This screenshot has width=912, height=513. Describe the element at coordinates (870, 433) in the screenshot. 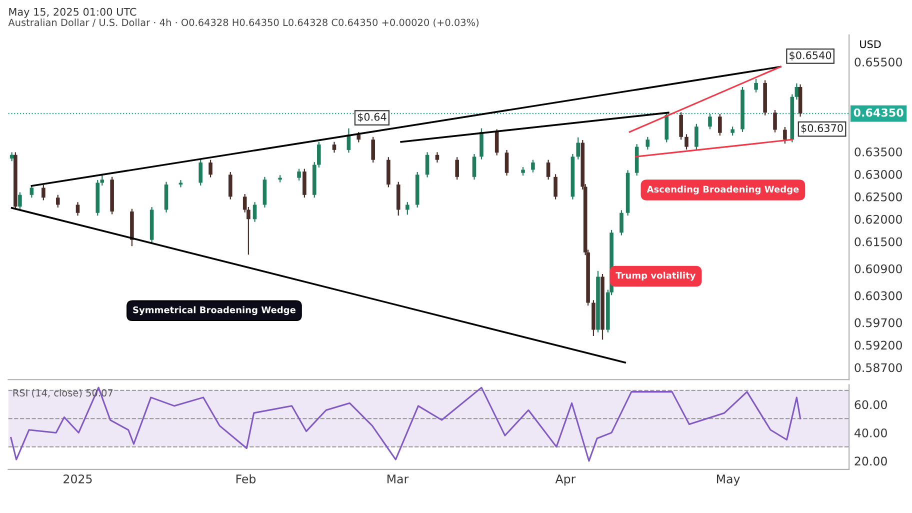

I see `y-tick-label: 40.00` at that location.